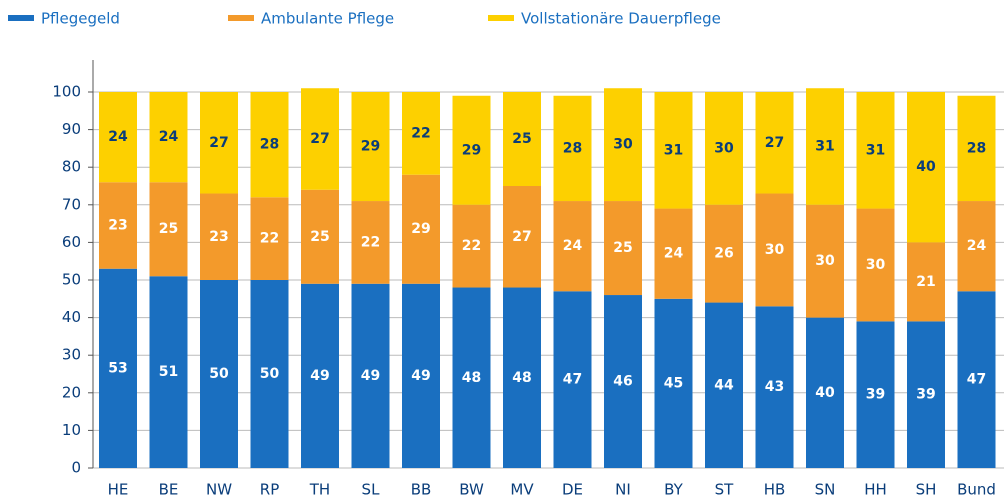 This screenshot has width=1008, height=502. I want to click on x-tick-label: BB, so click(421, 490).